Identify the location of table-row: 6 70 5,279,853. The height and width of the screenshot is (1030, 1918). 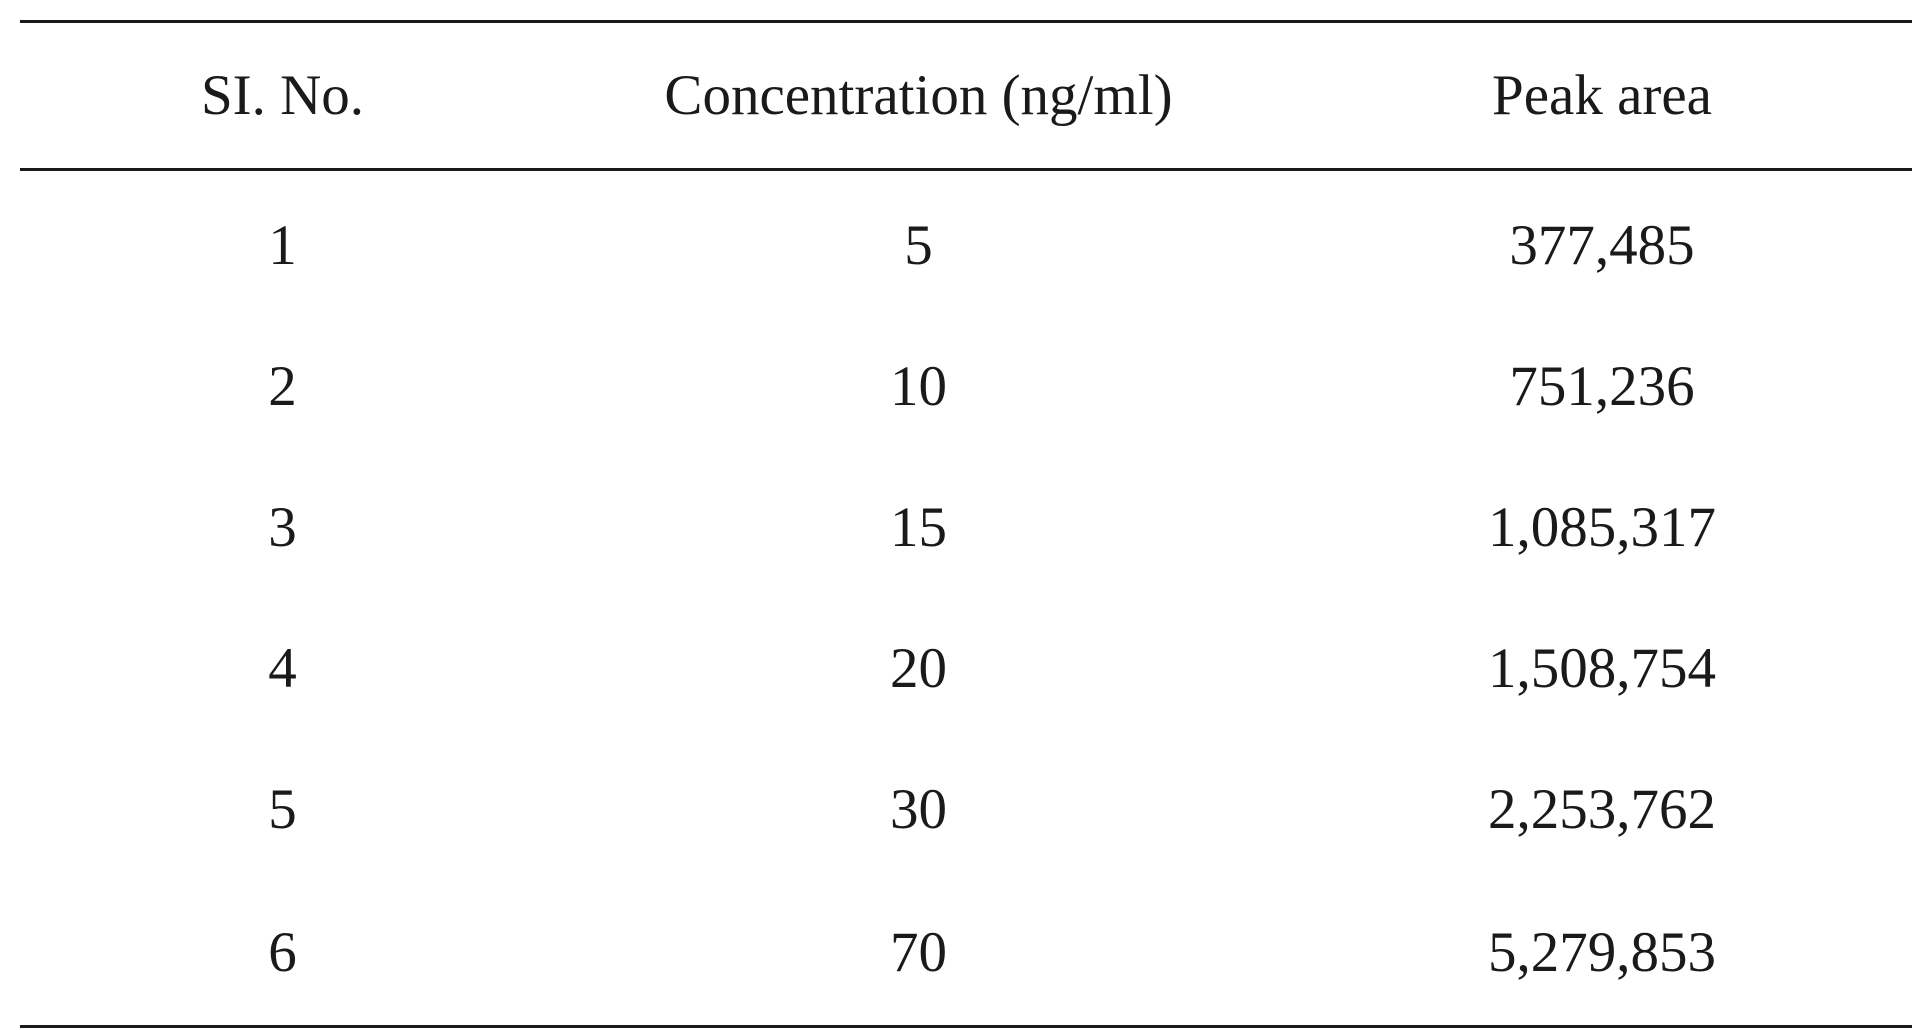
(966, 954).